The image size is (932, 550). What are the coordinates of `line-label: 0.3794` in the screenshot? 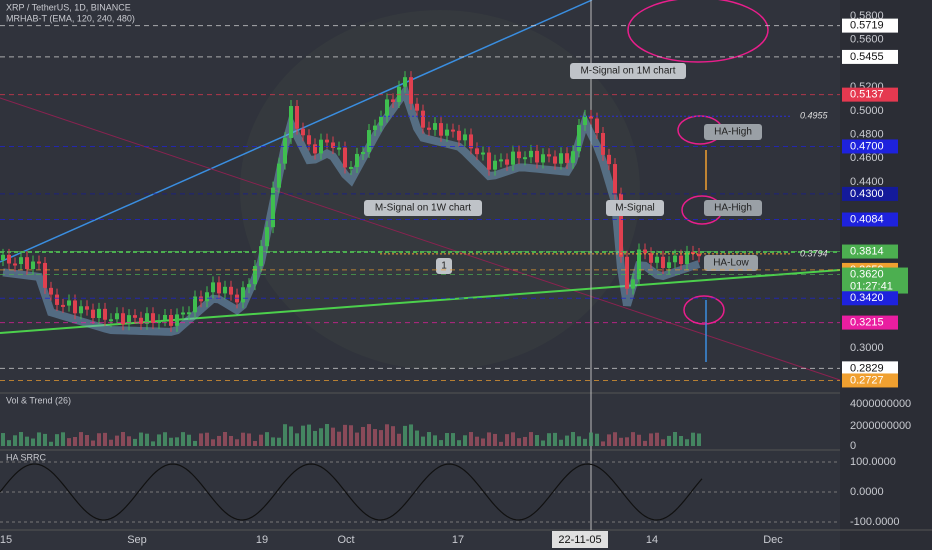 It's located at (814, 253).